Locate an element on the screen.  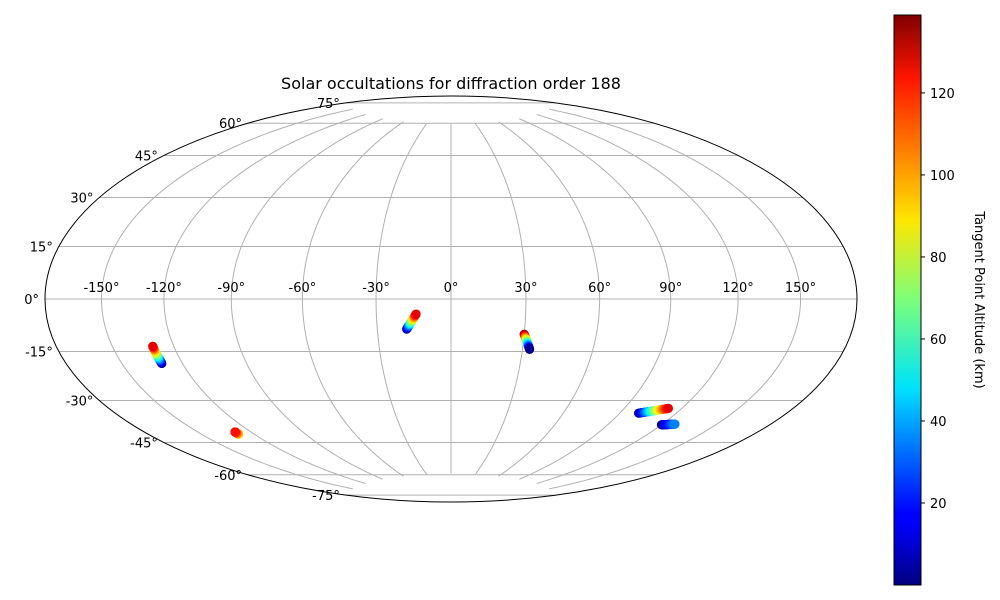
data-points is located at coordinates (414, 374).